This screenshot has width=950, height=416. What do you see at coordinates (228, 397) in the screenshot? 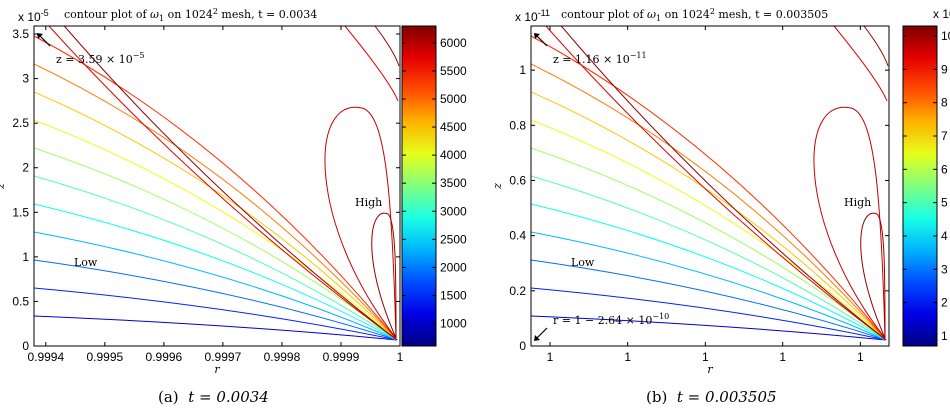
I see `caption-a-text: t = 0.0034` at bounding box center [228, 397].